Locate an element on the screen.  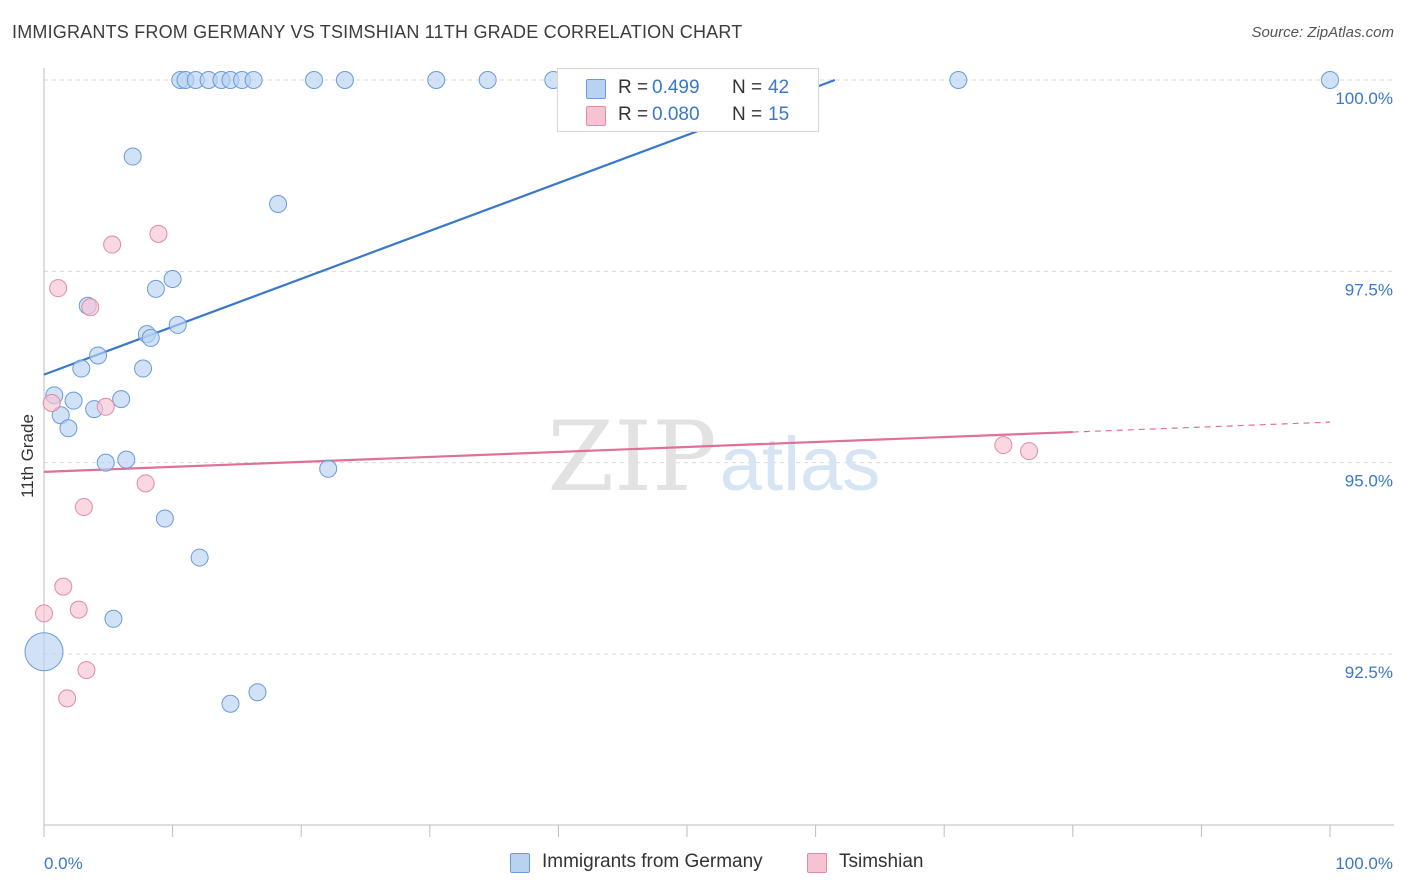
legend-r-value: 0.080 is located at coordinates (676, 114).